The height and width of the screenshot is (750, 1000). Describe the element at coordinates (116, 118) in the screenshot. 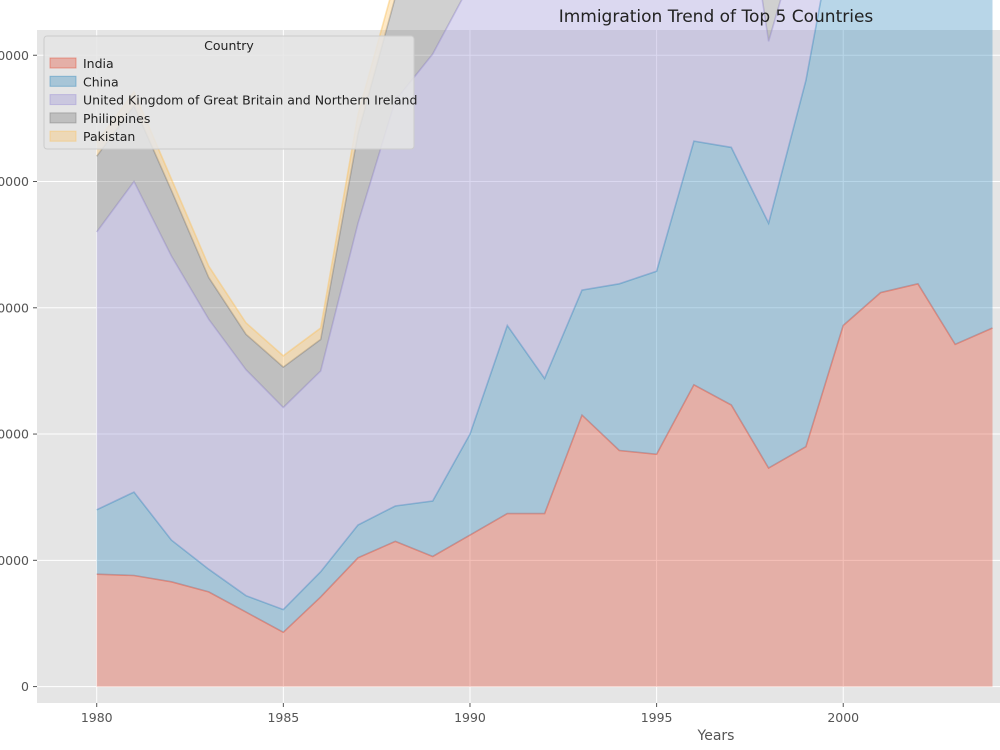

I see `legend-label-philippines: Philippines` at that location.